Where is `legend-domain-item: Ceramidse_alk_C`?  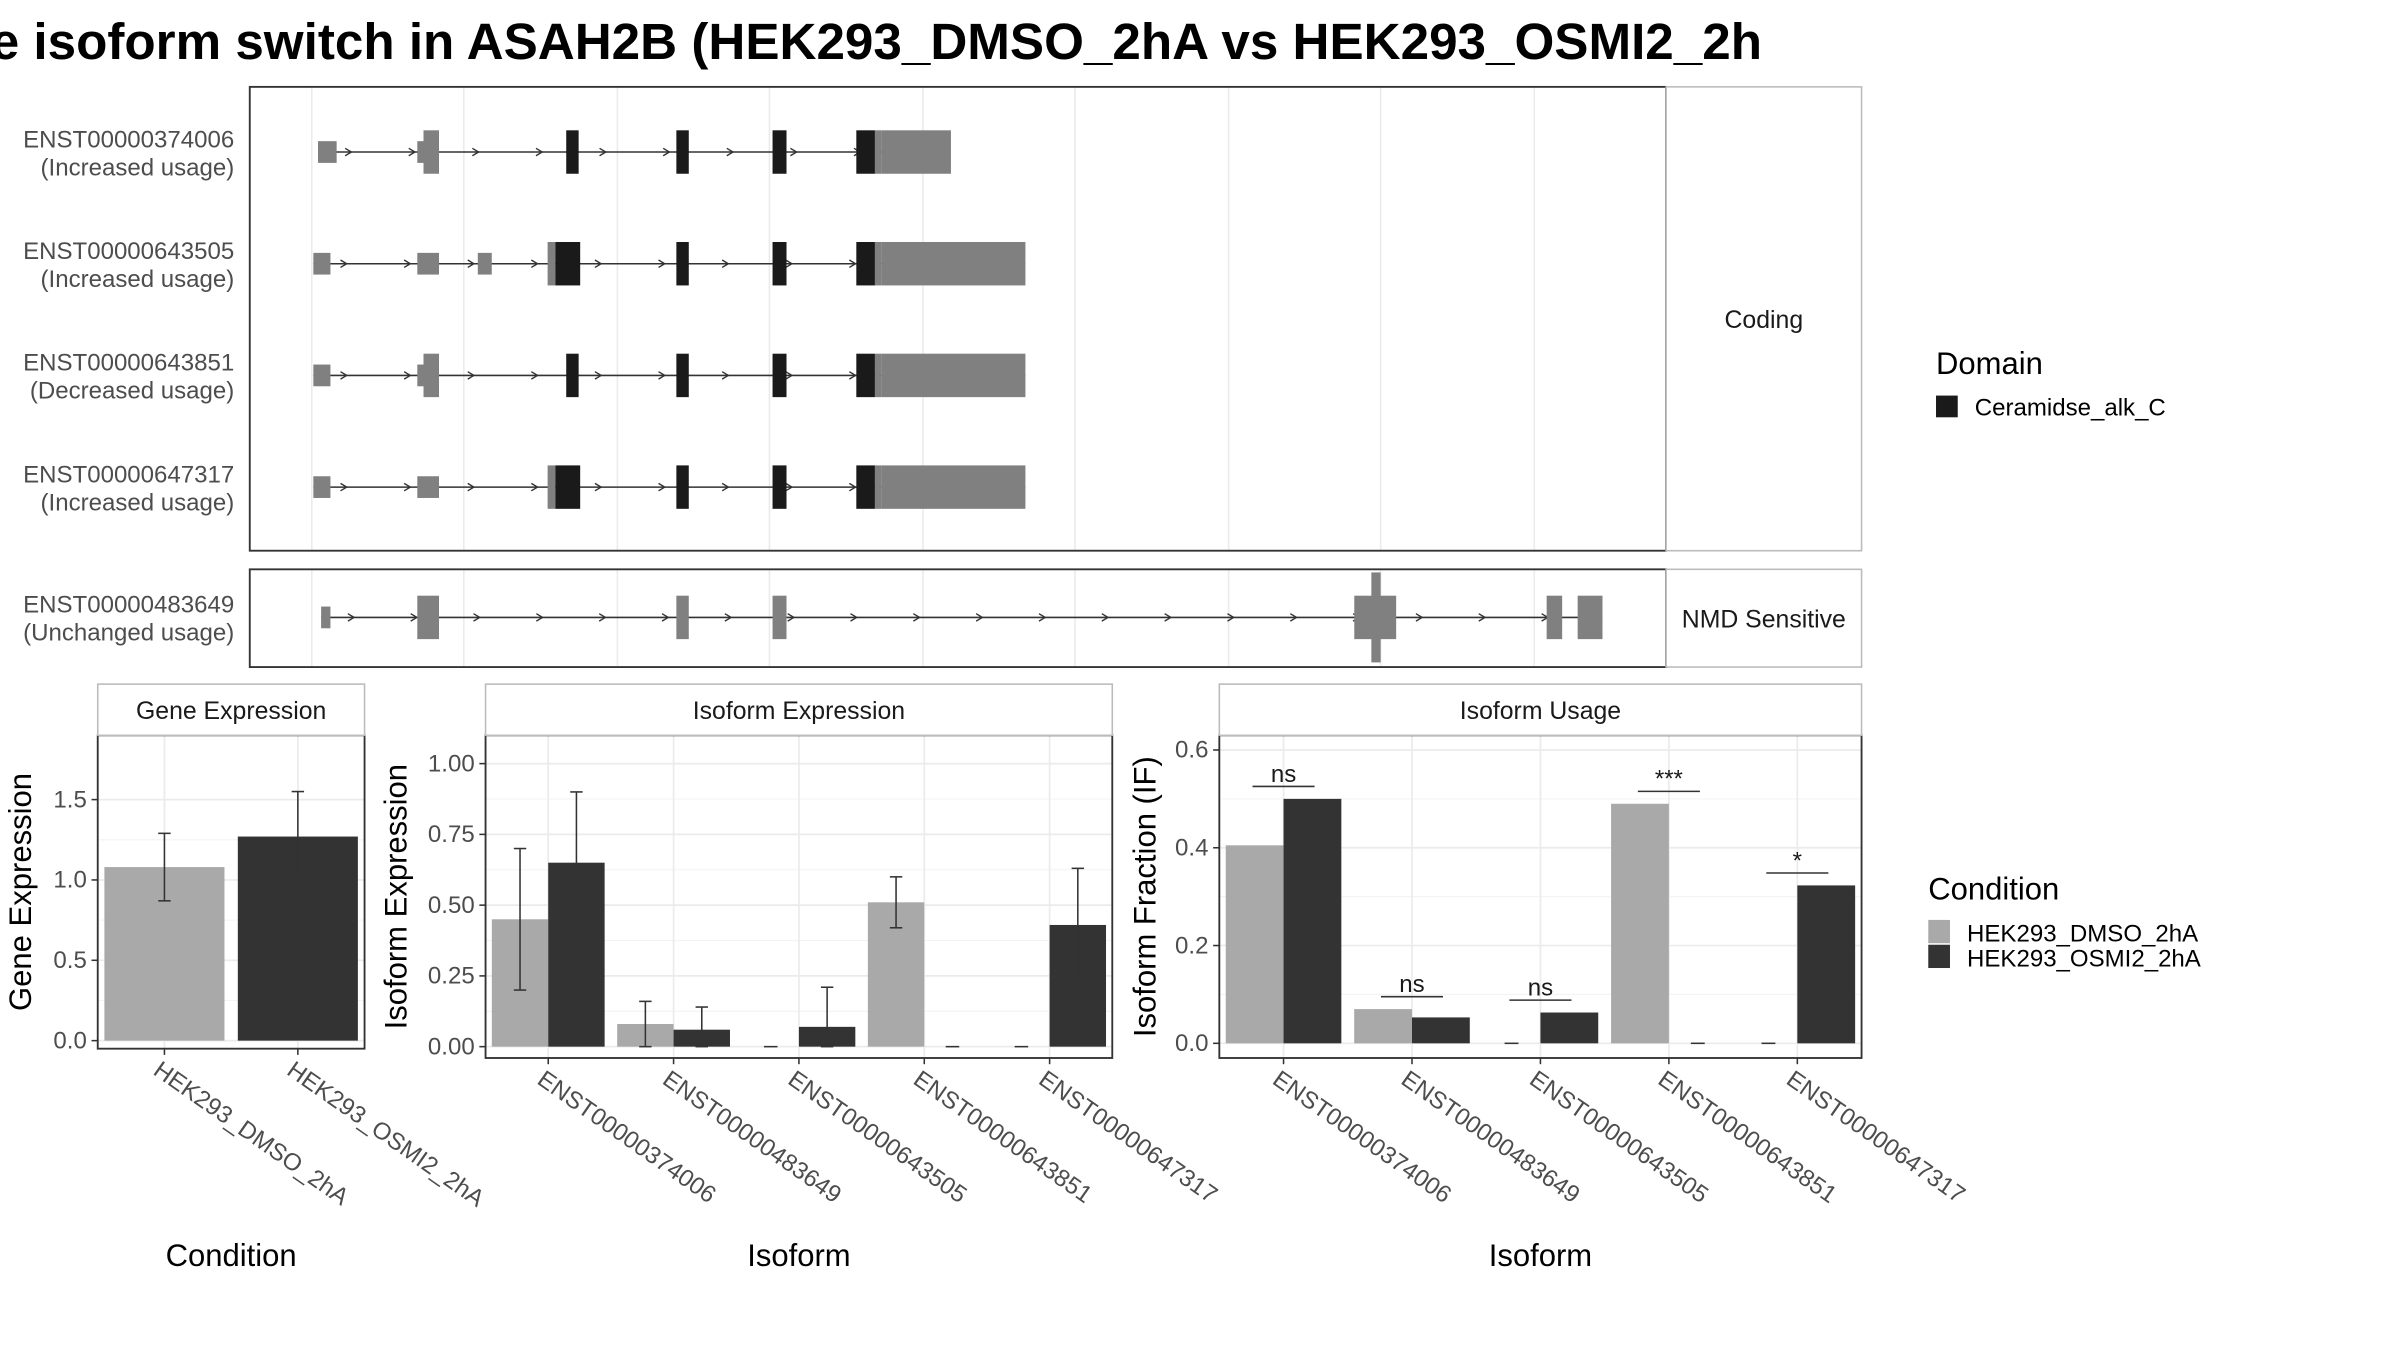 legend-domain-item: Ceramidse_alk_C is located at coordinates (2070, 408).